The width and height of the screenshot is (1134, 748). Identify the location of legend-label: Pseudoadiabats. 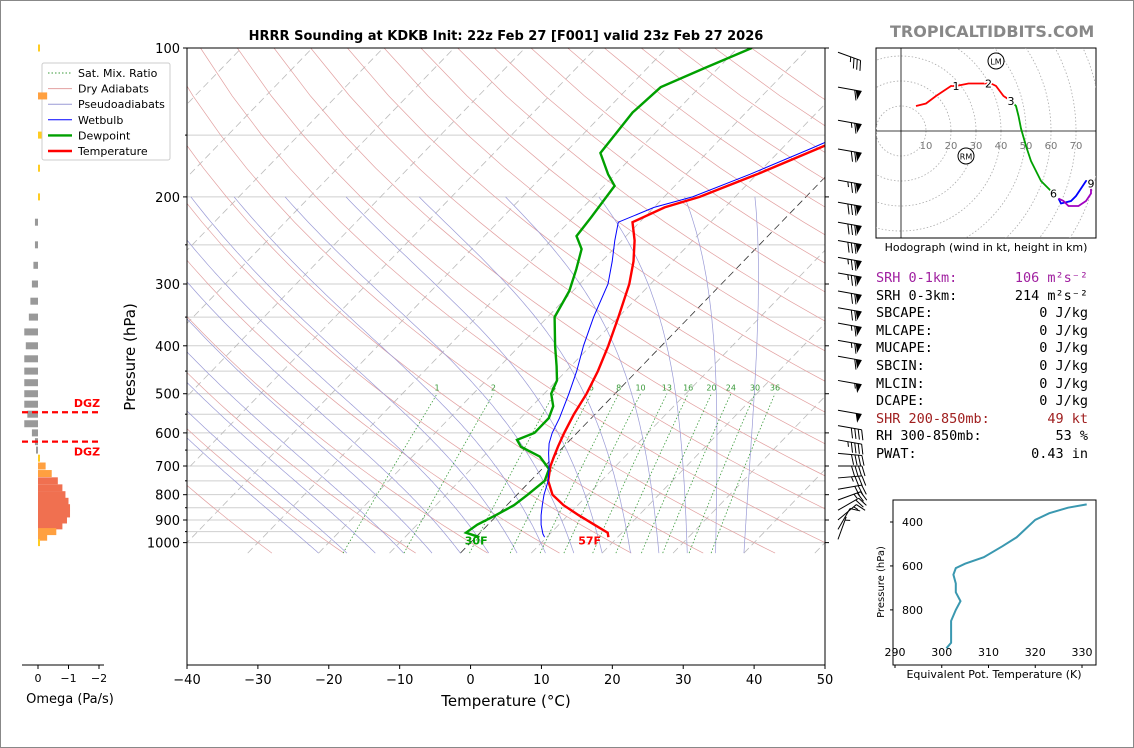
(121, 104).